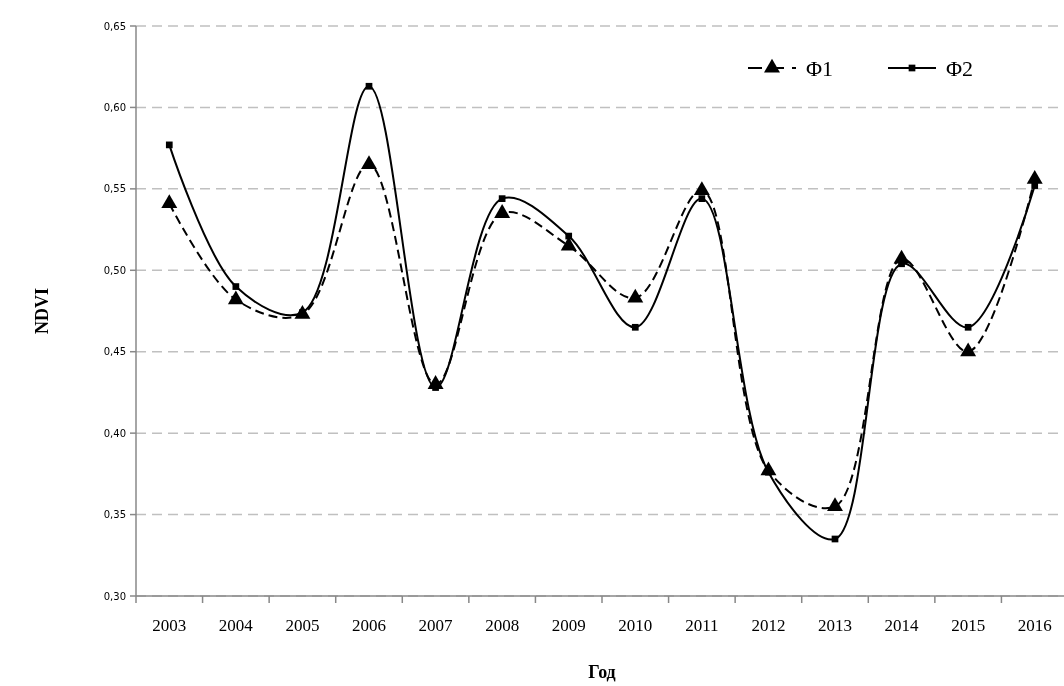 Image resolution: width=1064 pixels, height=686 pixels. I want to click on y-tick-label: 0,30, so click(114, 596).